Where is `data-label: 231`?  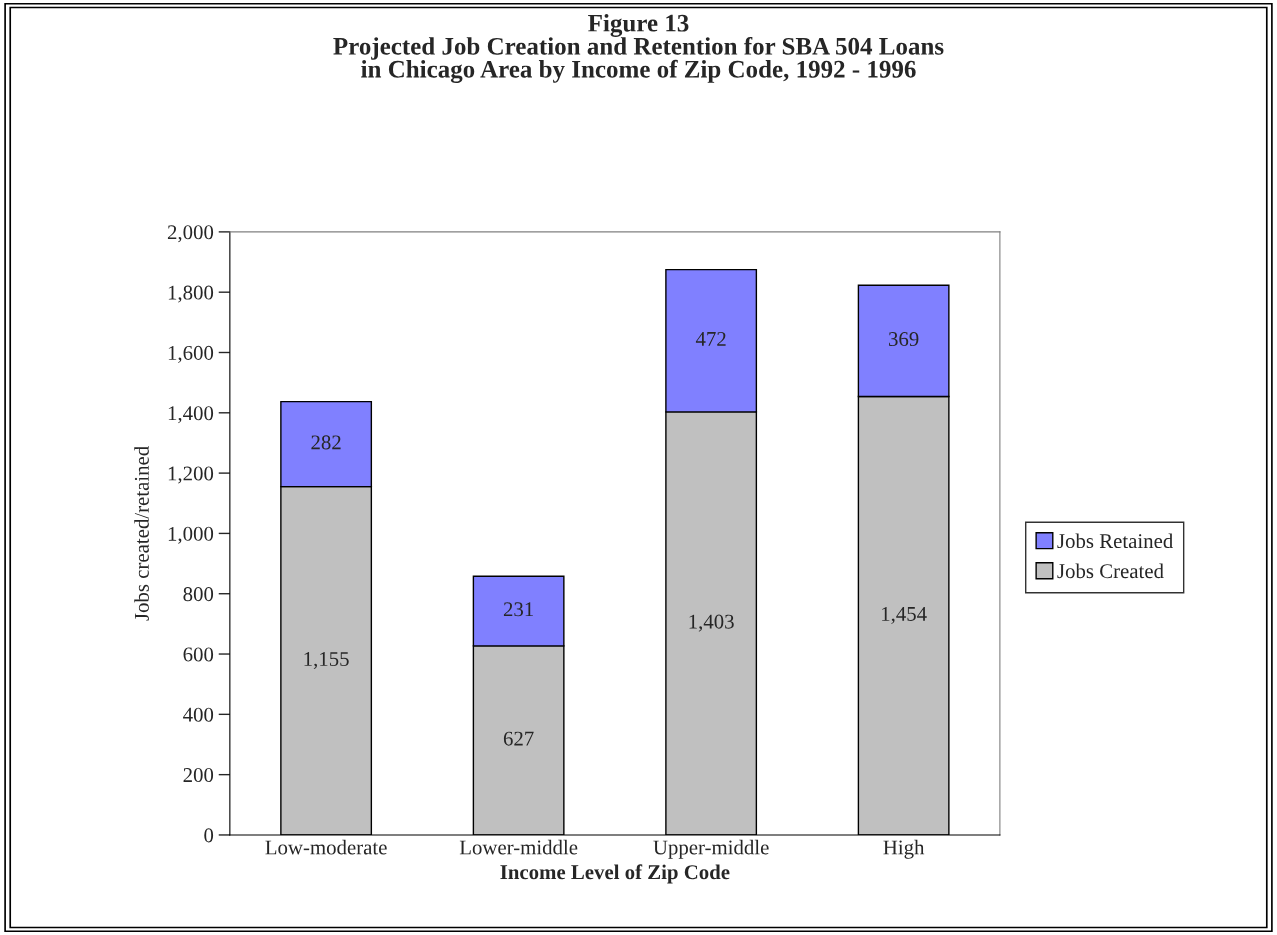 data-label: 231 is located at coordinates (518, 609).